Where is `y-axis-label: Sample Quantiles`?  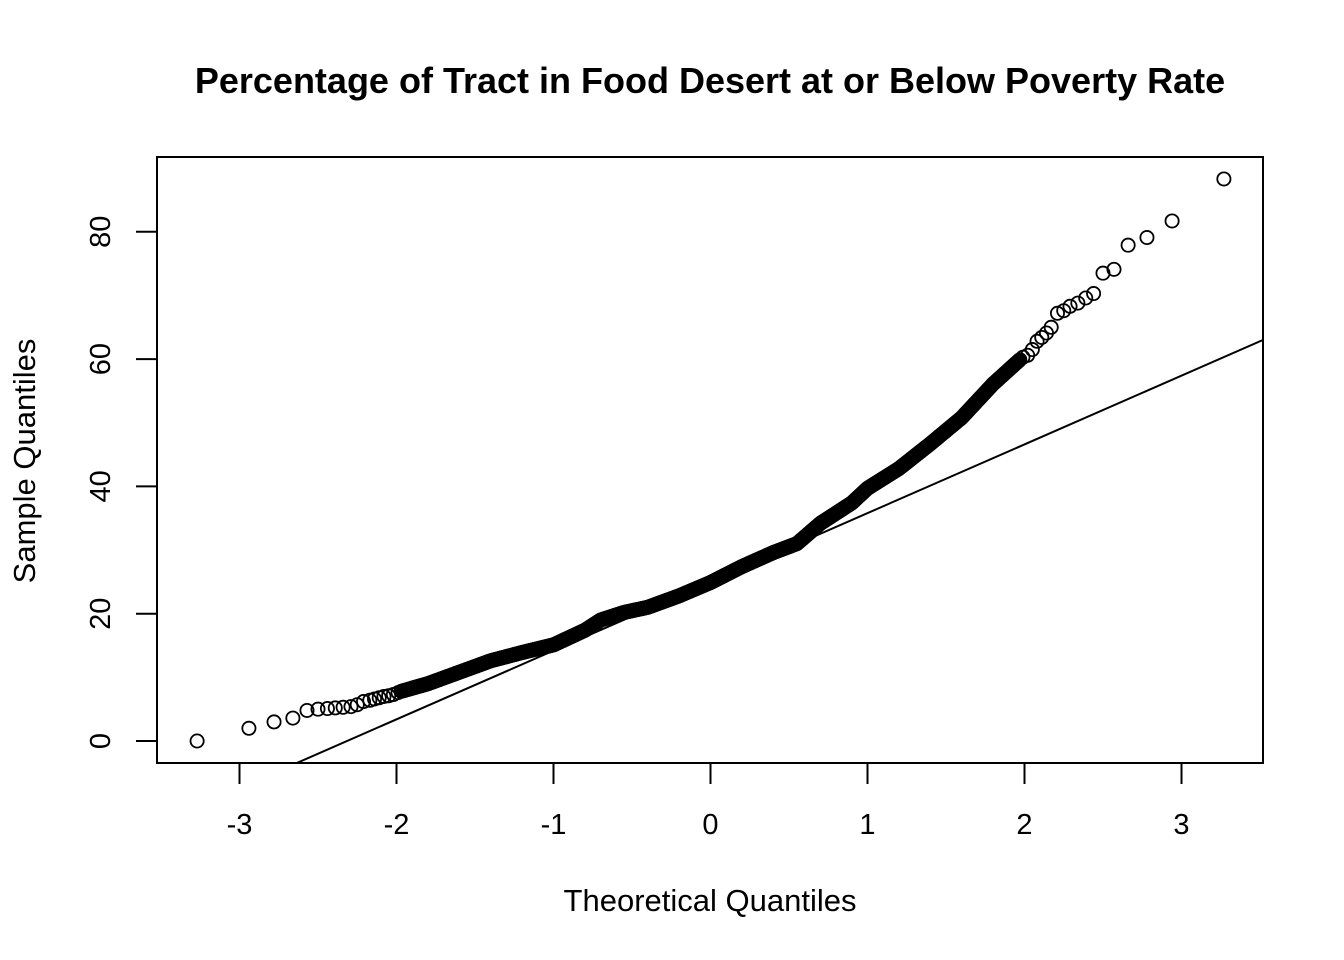 y-axis-label: Sample Quantiles is located at coordinates (24, 461).